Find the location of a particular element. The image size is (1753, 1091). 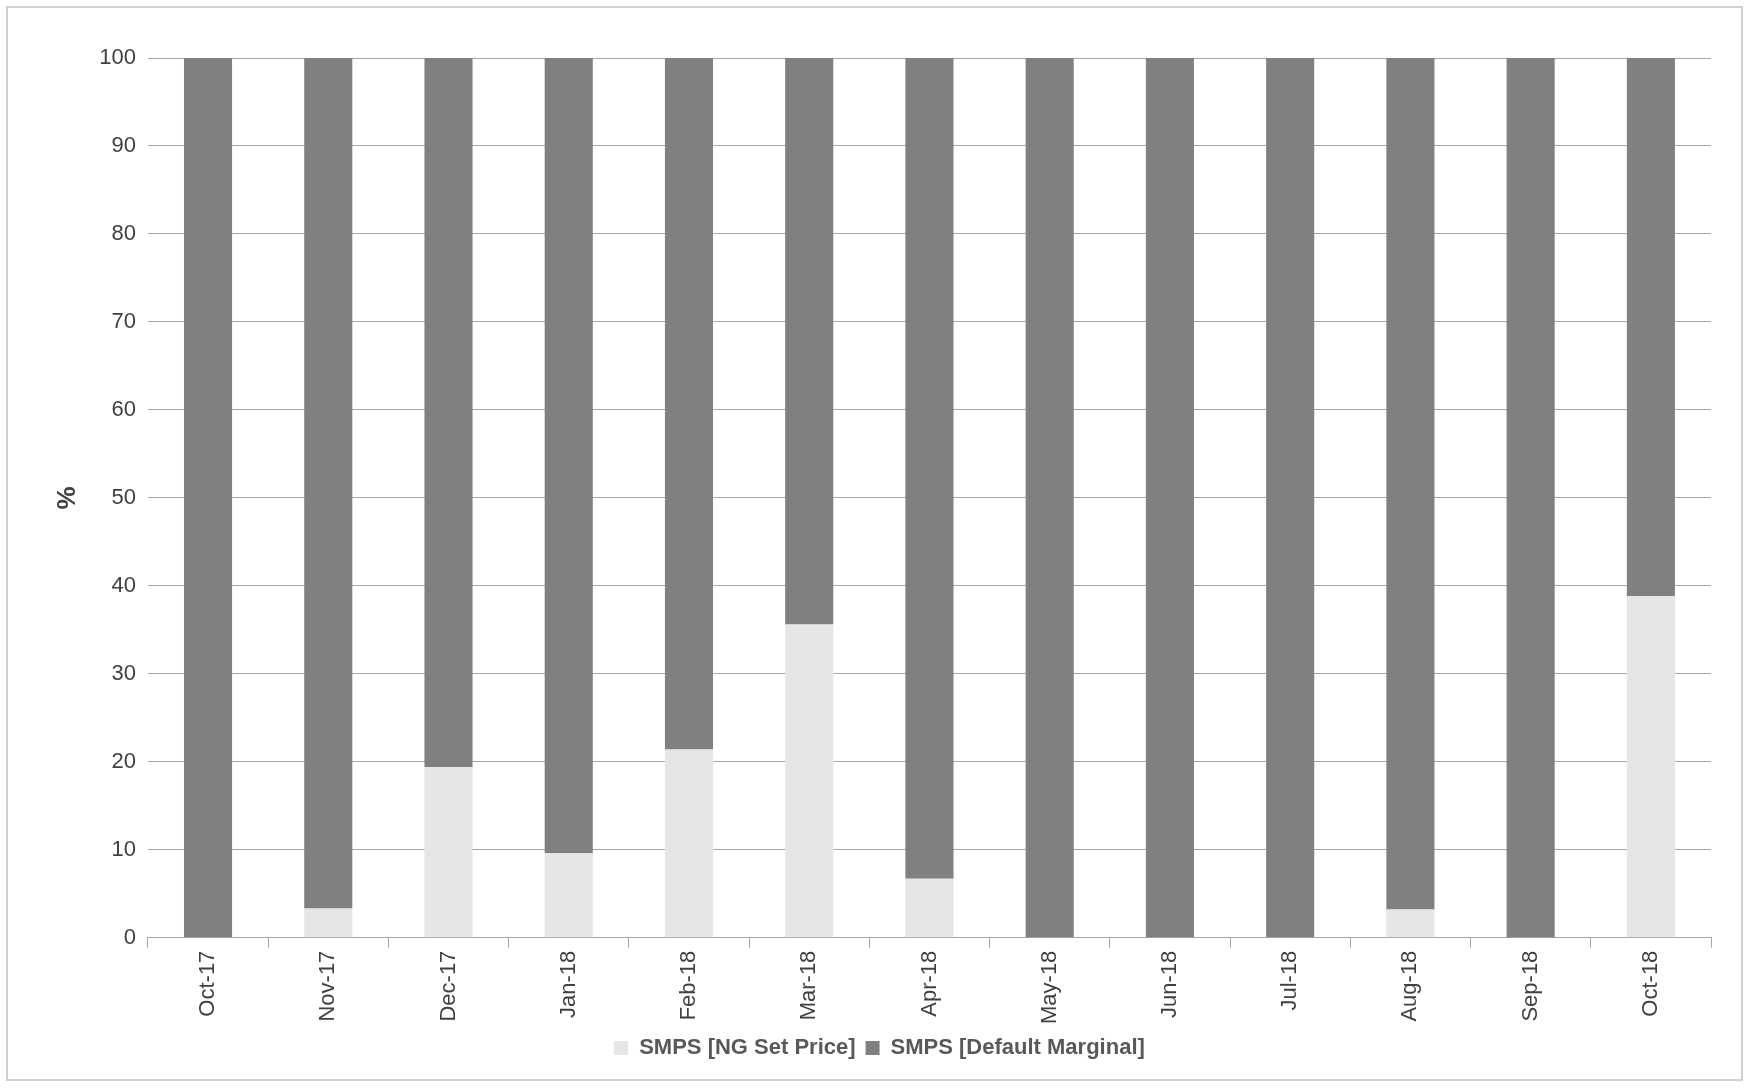

x-tick-label: Jan-18 is located at coordinates (567, 984).